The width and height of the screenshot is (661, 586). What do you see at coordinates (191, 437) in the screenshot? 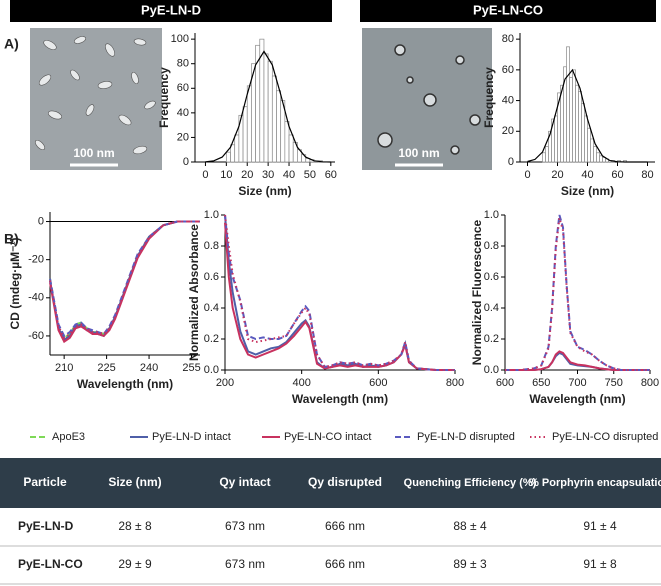
I see `legend-label: PyE-LN-D intact` at bounding box center [191, 437].